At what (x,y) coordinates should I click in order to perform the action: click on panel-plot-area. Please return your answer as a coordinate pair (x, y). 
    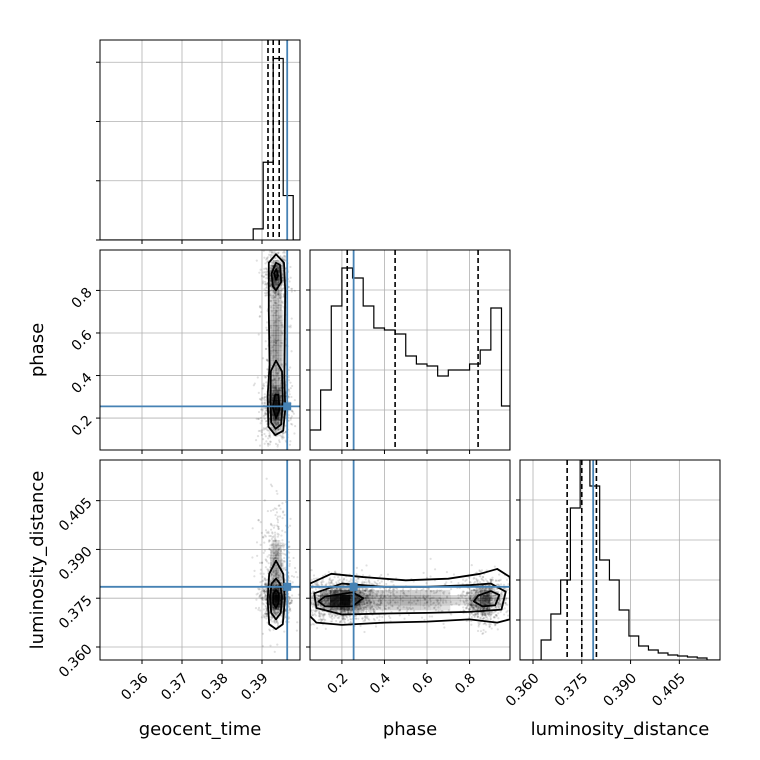
    Looking at the image, I should click on (410, 560).